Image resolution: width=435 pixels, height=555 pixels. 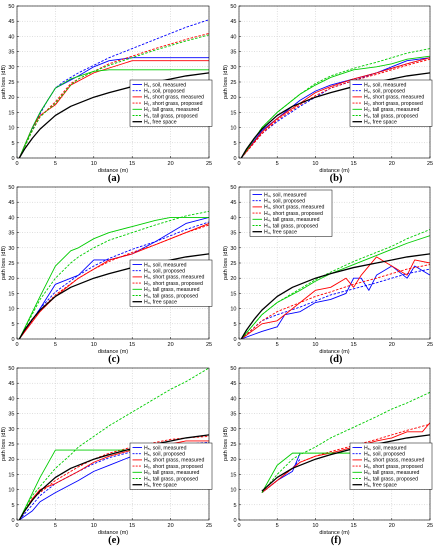 I want to click on panel-label: (b), so click(x=336, y=178).